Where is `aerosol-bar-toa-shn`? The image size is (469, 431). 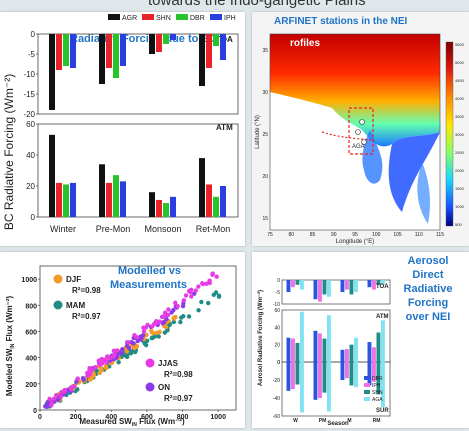
aerosol-bar-toa-shn is located at coordinates (378, 282).